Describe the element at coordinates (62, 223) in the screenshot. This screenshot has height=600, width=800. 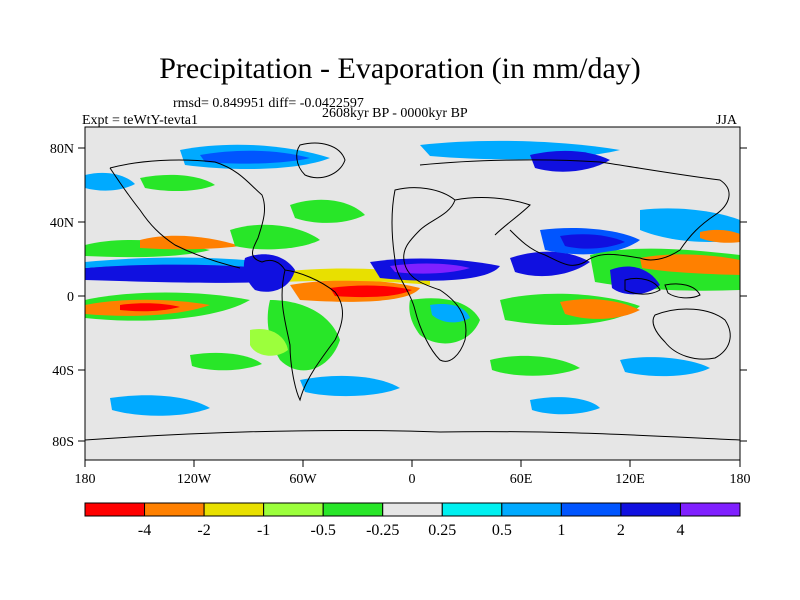
I see `lat-label-40n: 40N` at that location.